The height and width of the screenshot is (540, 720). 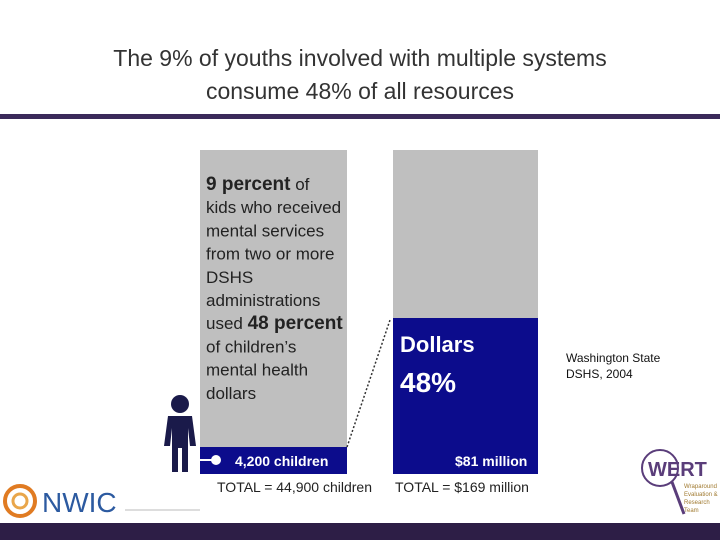 I want to click on text-line: administrations, so click(x=263, y=300).